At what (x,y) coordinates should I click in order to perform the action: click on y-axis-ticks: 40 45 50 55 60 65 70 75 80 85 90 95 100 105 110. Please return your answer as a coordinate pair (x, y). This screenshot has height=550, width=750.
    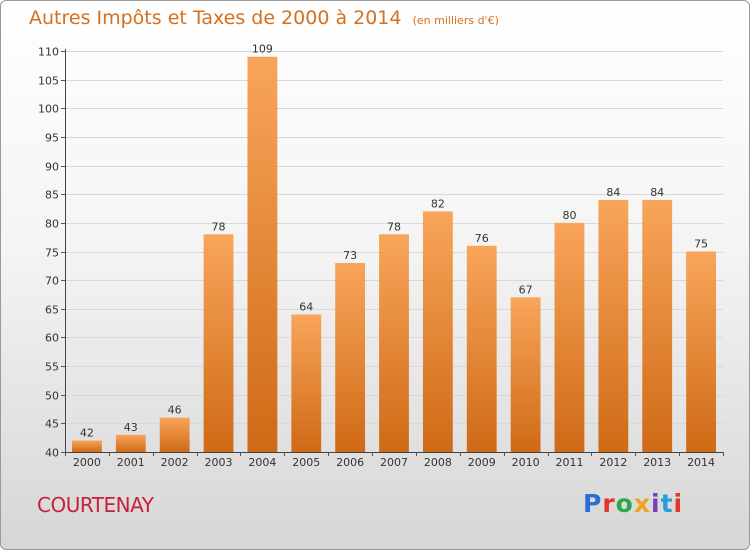
    Looking at the image, I should click on (51, 253).